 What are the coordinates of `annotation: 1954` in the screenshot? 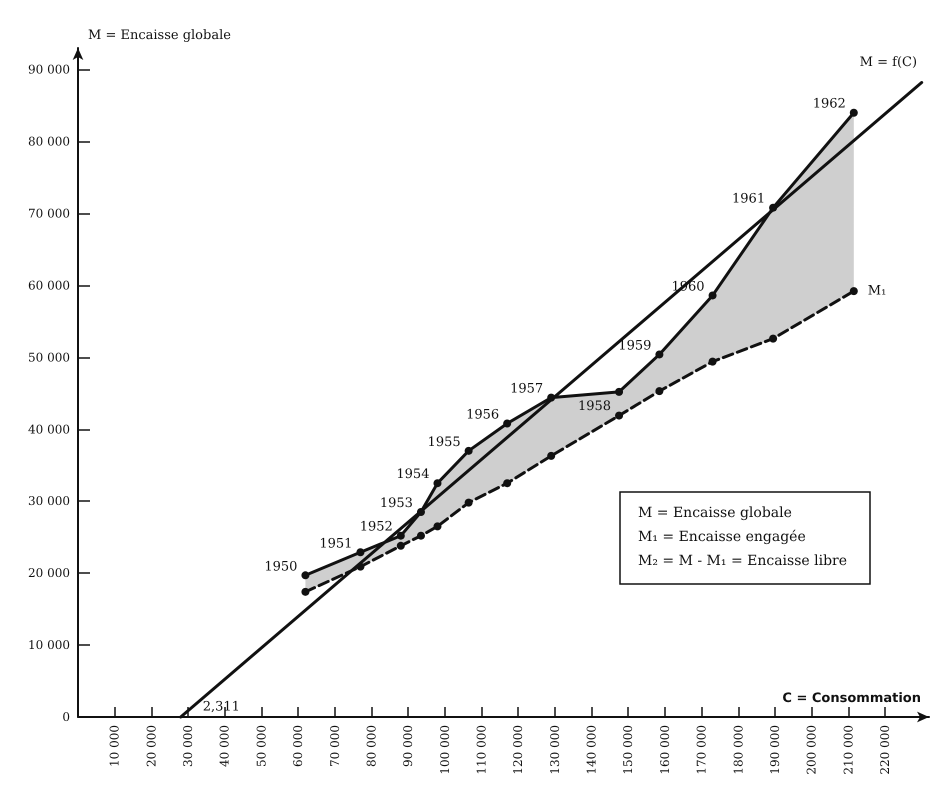 It's located at (413, 474).